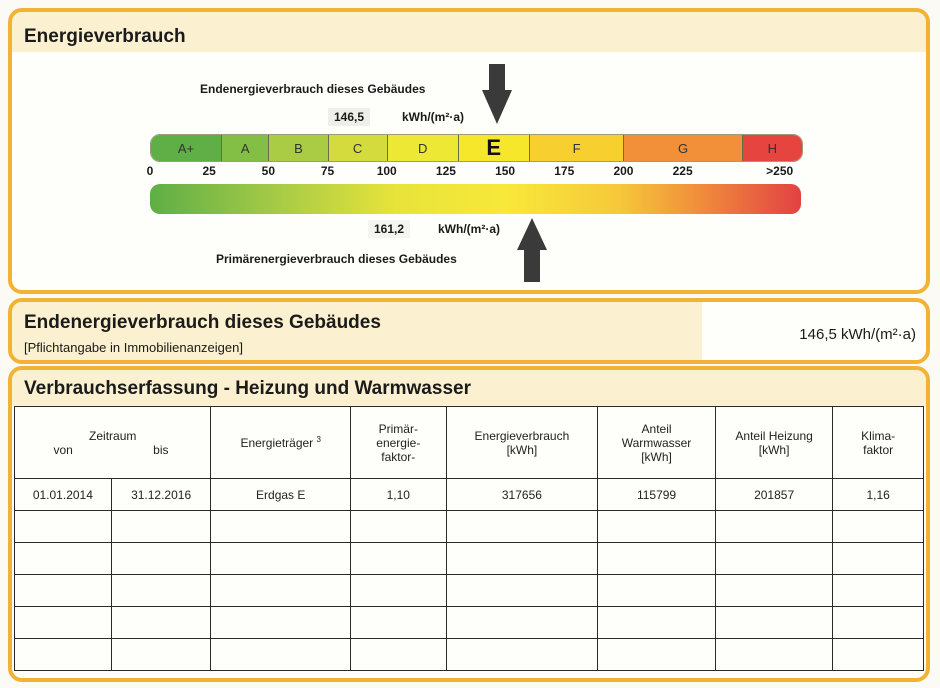 The height and width of the screenshot is (688, 940). I want to click on table-cell: 317656, so click(522, 494).